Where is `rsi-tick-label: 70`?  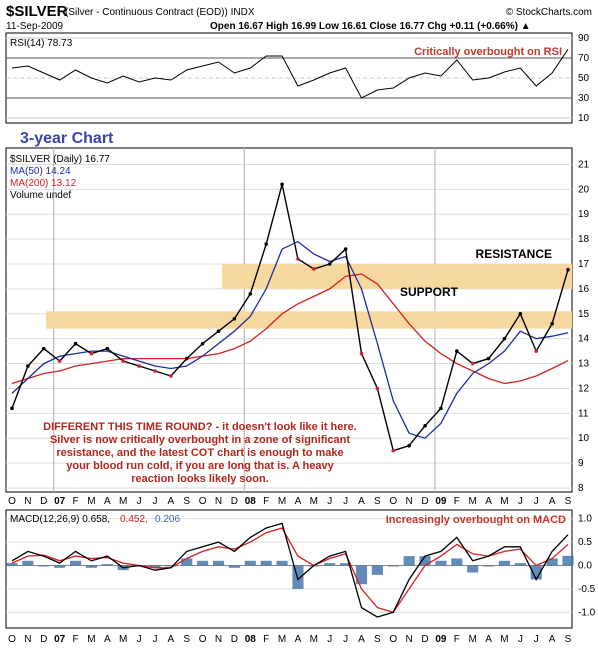
rsi-tick-label: 70 is located at coordinates (584, 58).